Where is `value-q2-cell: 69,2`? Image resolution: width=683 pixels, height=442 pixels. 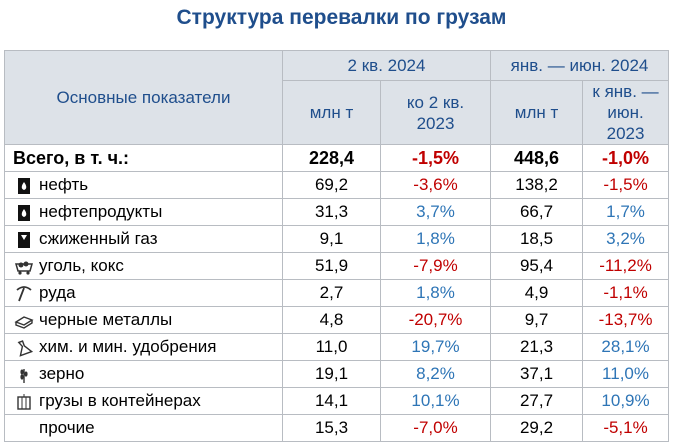 value-q2-cell: 69,2 is located at coordinates (331, 185).